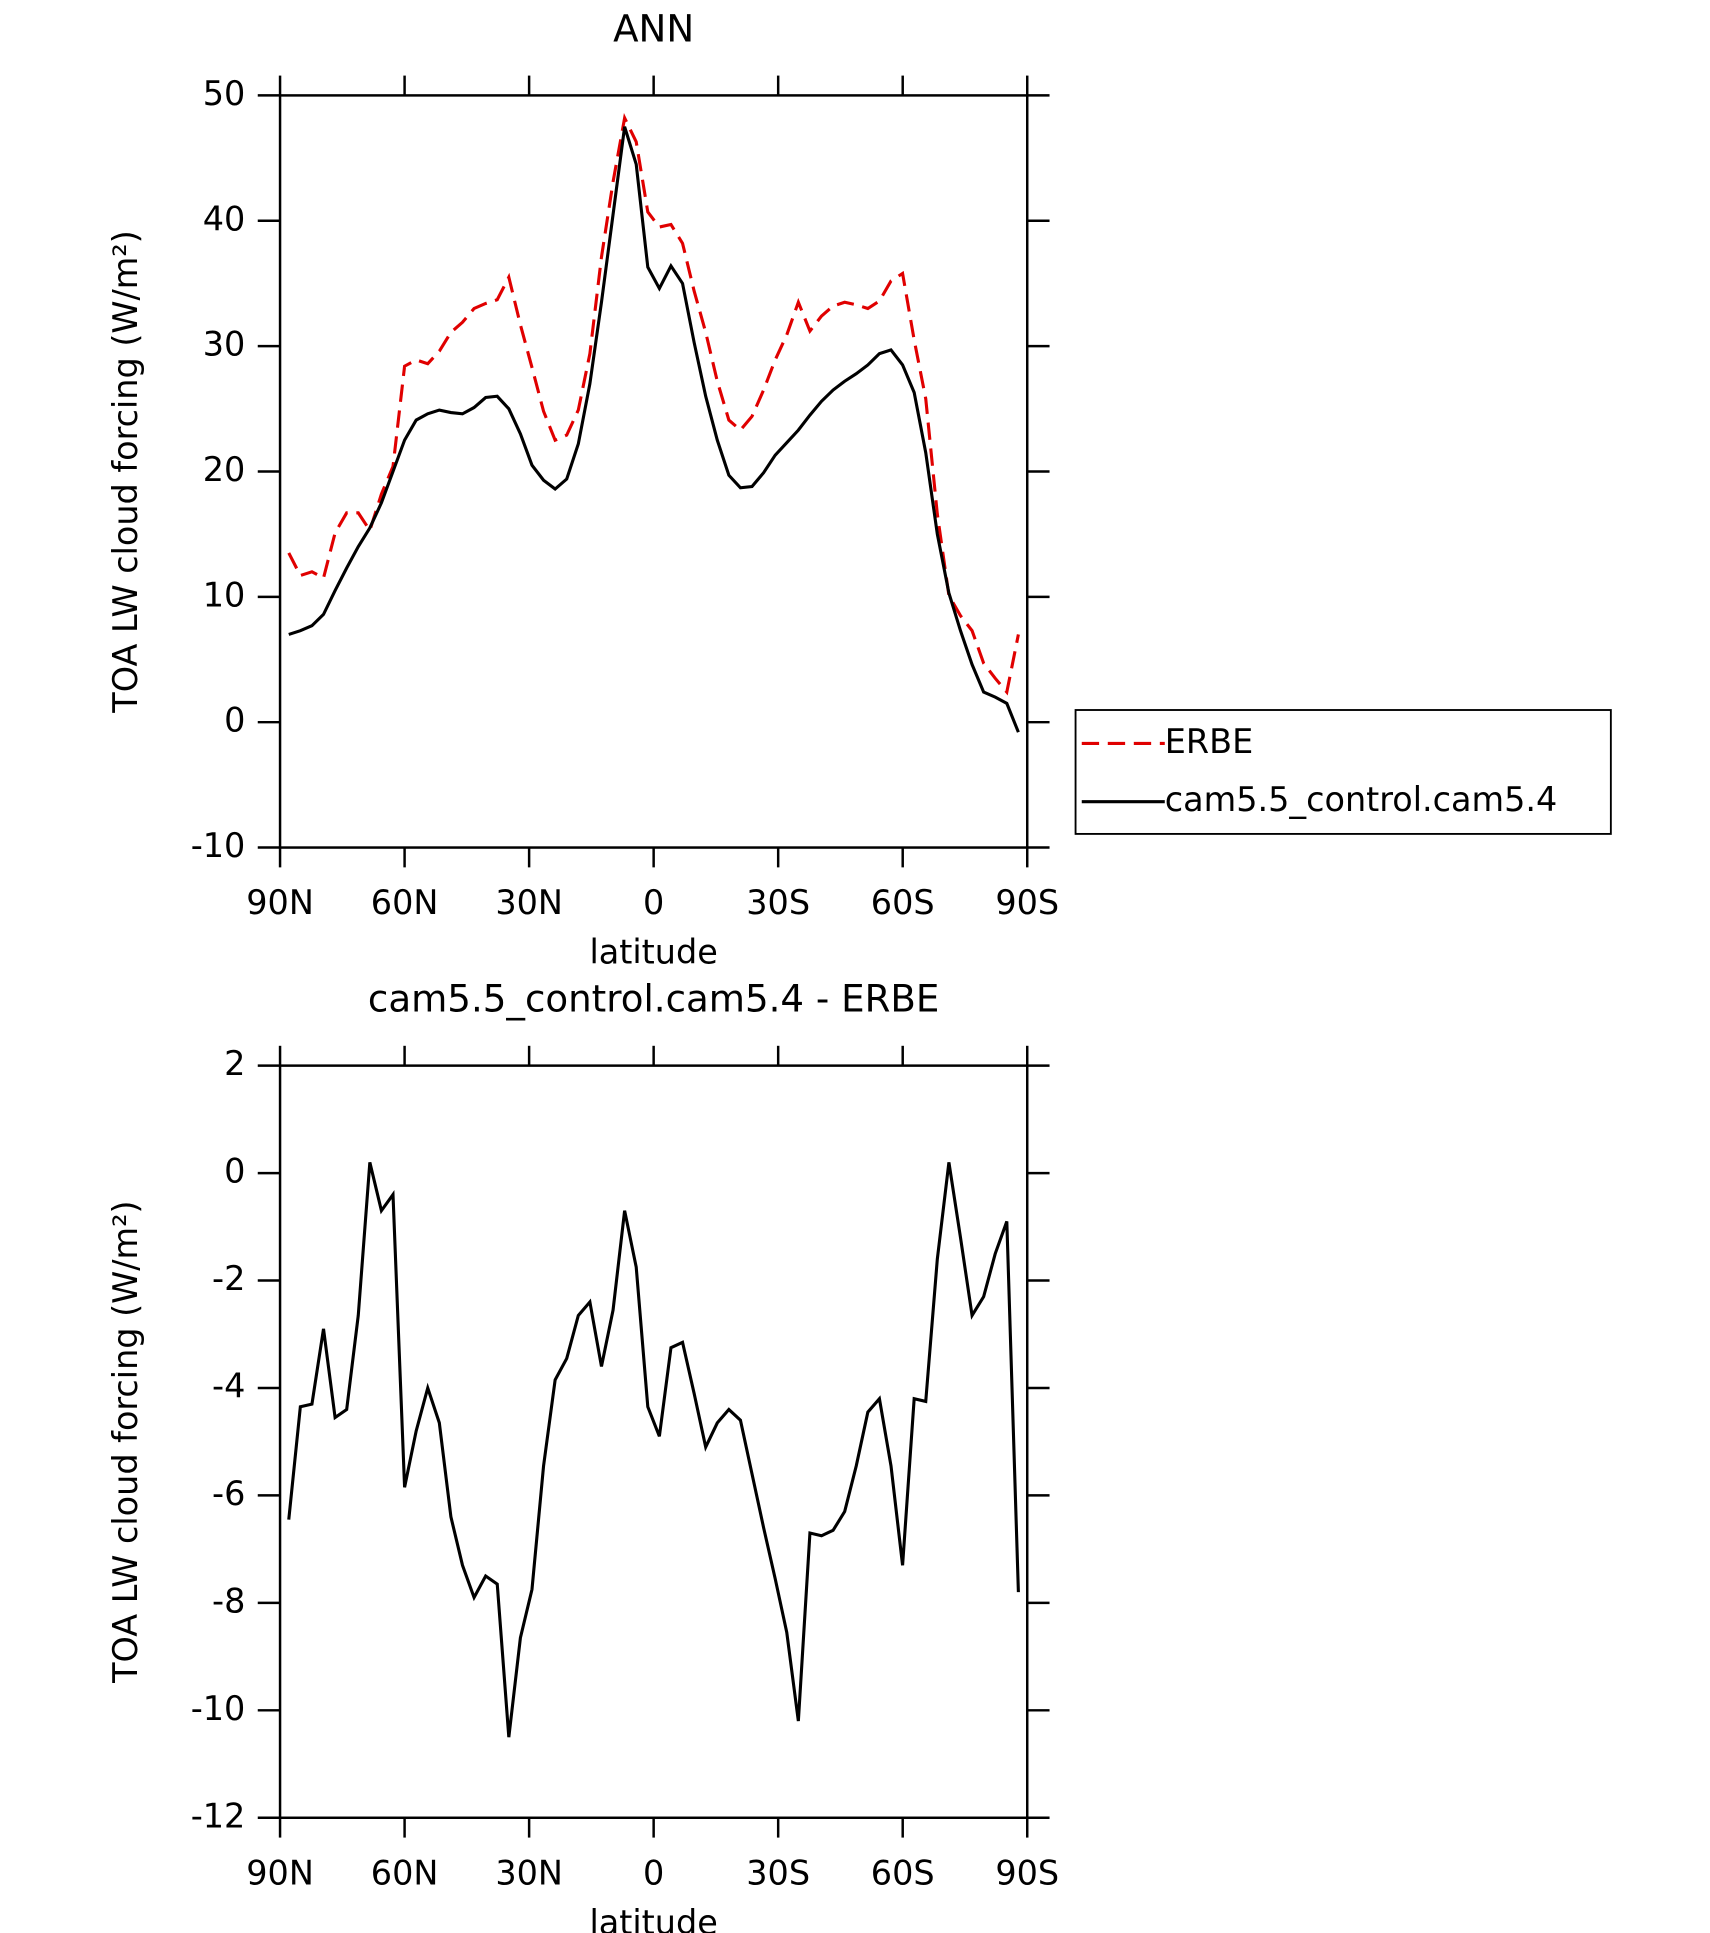  What do you see at coordinates (228, 1493) in the screenshot?
I see `y-tick-label: -6` at bounding box center [228, 1493].